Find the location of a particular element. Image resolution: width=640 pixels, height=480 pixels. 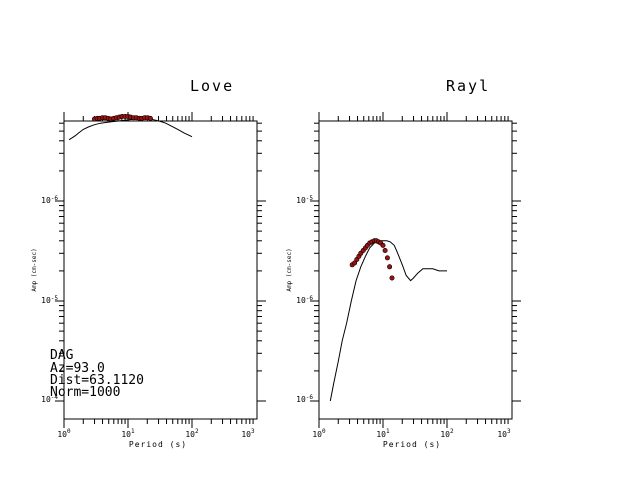

rayl-ytick-label: 10-5 is located at coordinates (304, 200).